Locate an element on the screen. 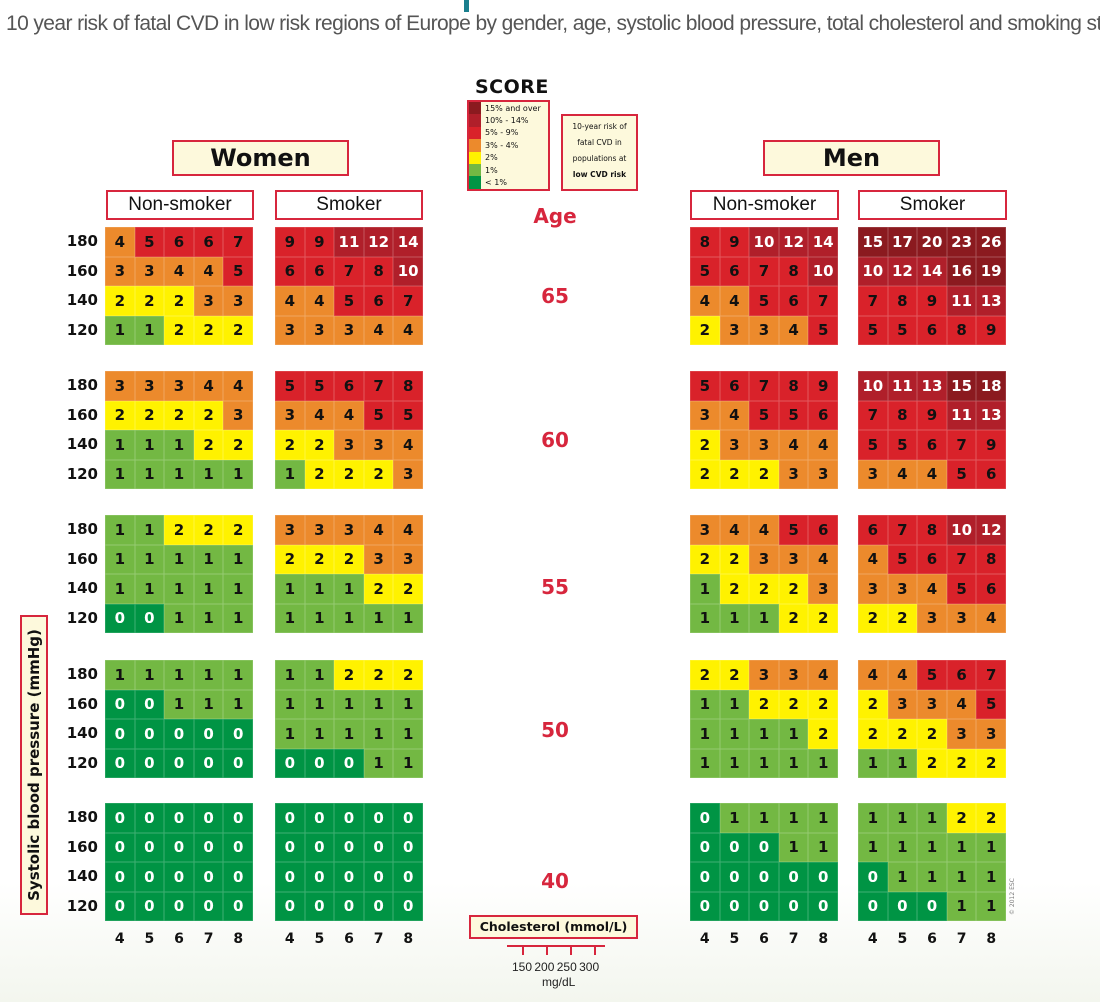 Image resolution: width=1100 pixels, height=1002 pixels. men-header: Men is located at coordinates (851, 158).